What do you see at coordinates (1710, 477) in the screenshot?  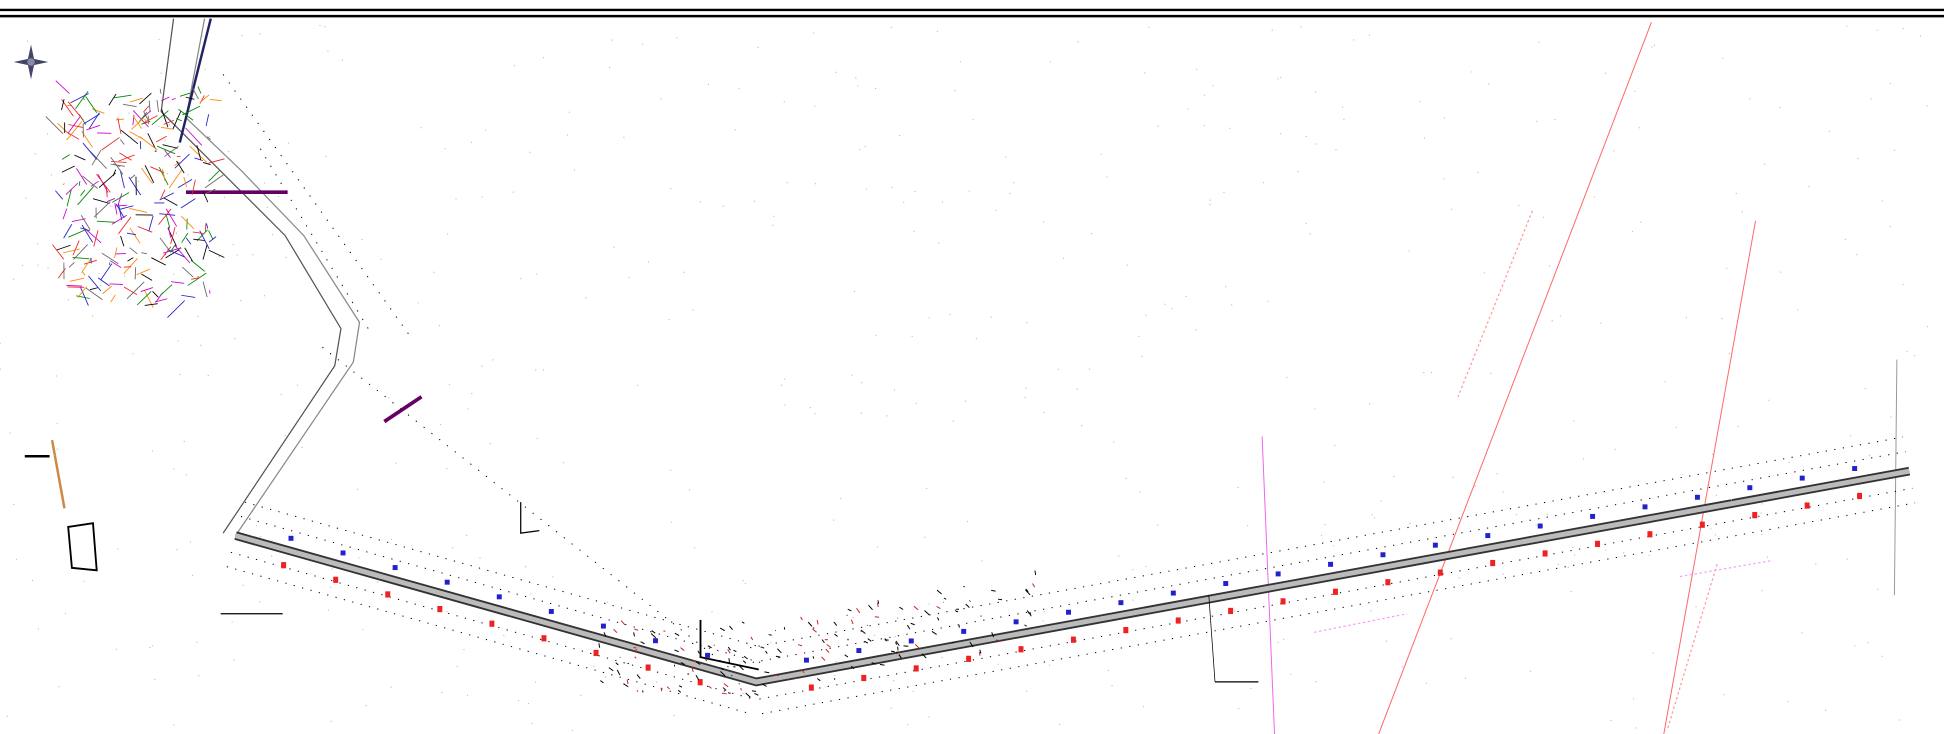 I see `boundary-line` at bounding box center [1710, 477].